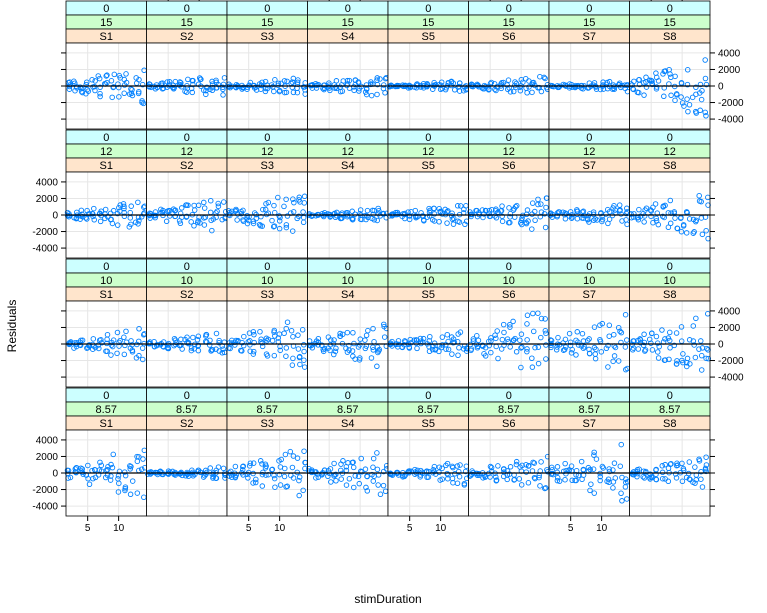 The height and width of the screenshot is (613, 767). What do you see at coordinates (45, 490) in the screenshot?
I see `y-tick-label-left: -2000` at bounding box center [45, 490].